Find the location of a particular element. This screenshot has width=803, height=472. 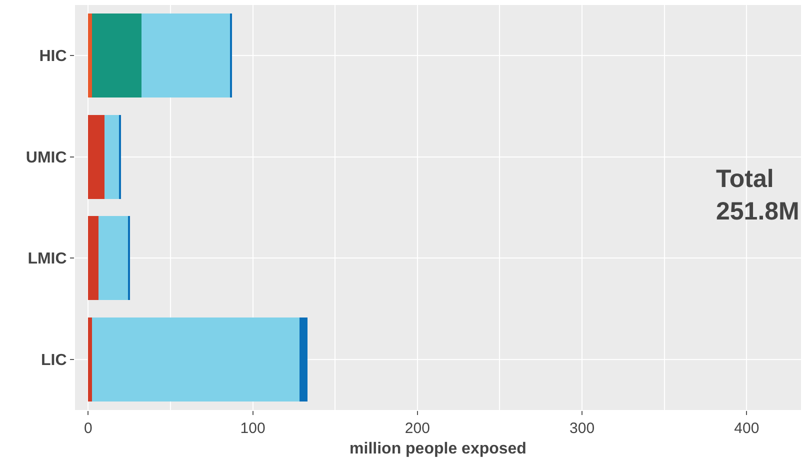

x-tick-label: 200 is located at coordinates (417, 428).